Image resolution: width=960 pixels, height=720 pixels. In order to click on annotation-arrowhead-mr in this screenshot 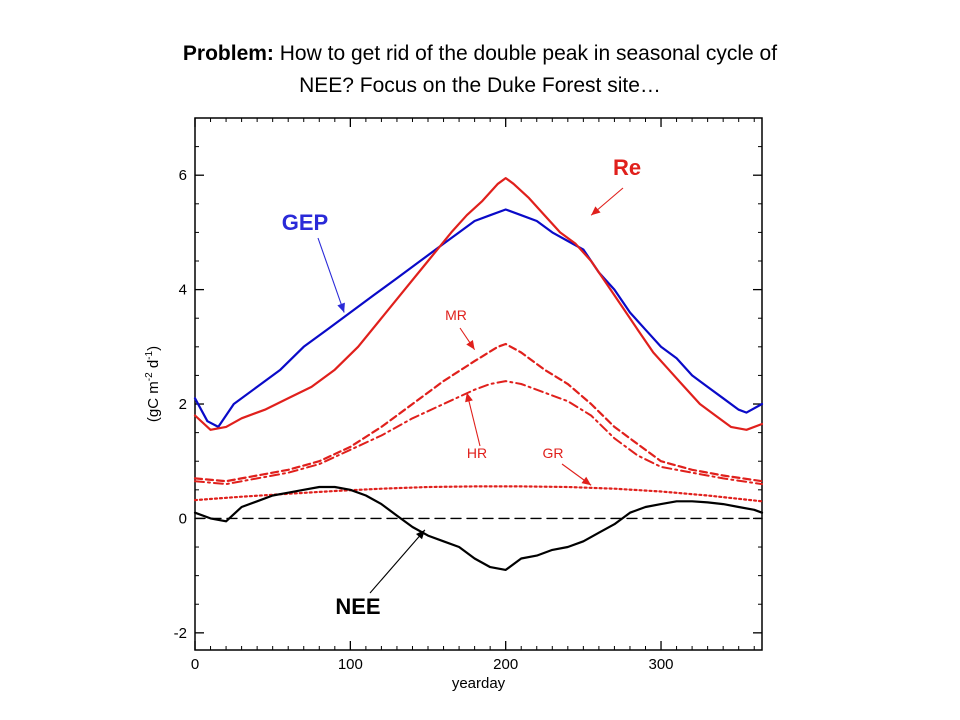, I will do `click(470, 344)`.